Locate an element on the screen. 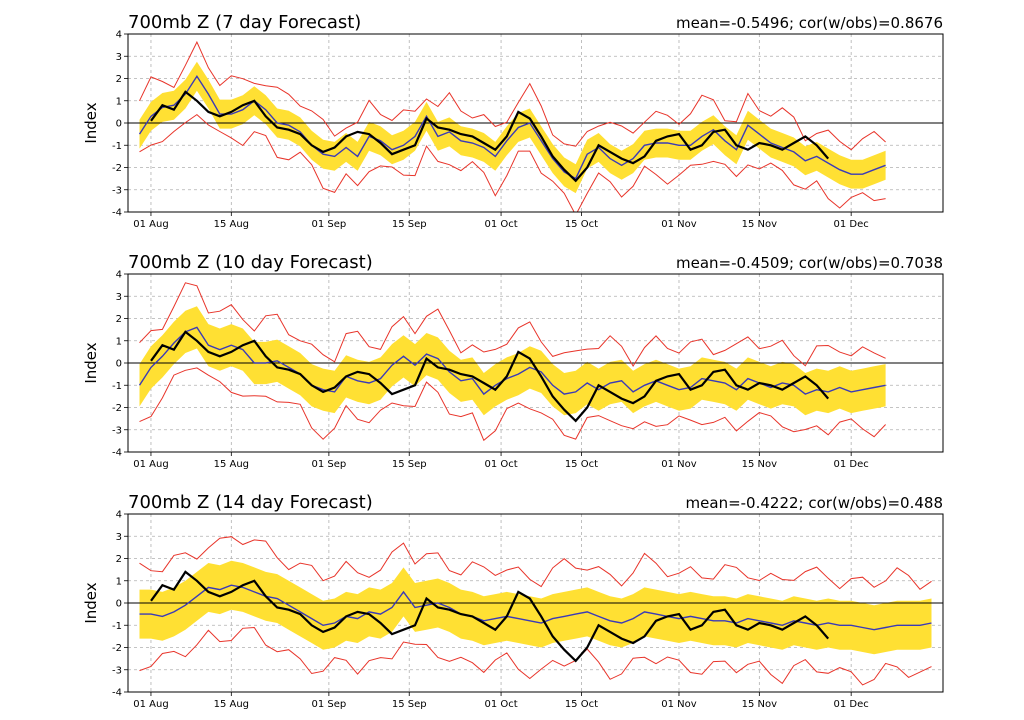 The width and height of the screenshot is (1024, 720). chart-stats: mean=-0.5496; cor(w/obs)=0.8676 is located at coordinates (809, 23).